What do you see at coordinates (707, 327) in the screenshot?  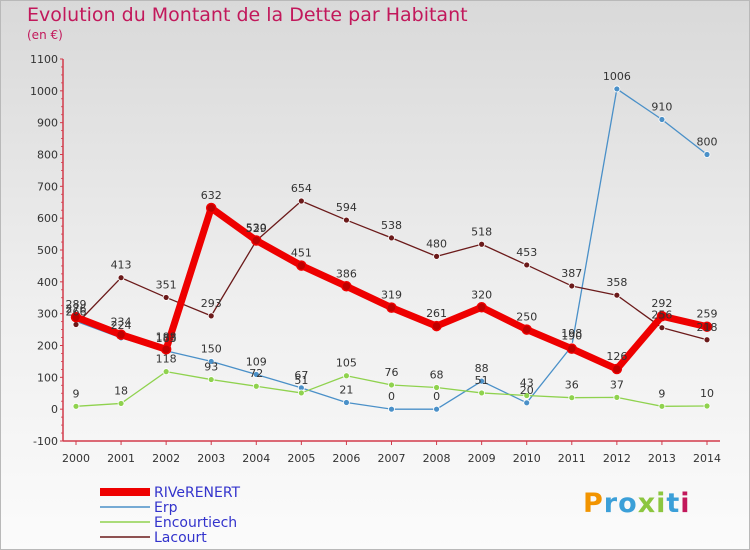 I see `data-label-lacourt: 218` at bounding box center [707, 327].